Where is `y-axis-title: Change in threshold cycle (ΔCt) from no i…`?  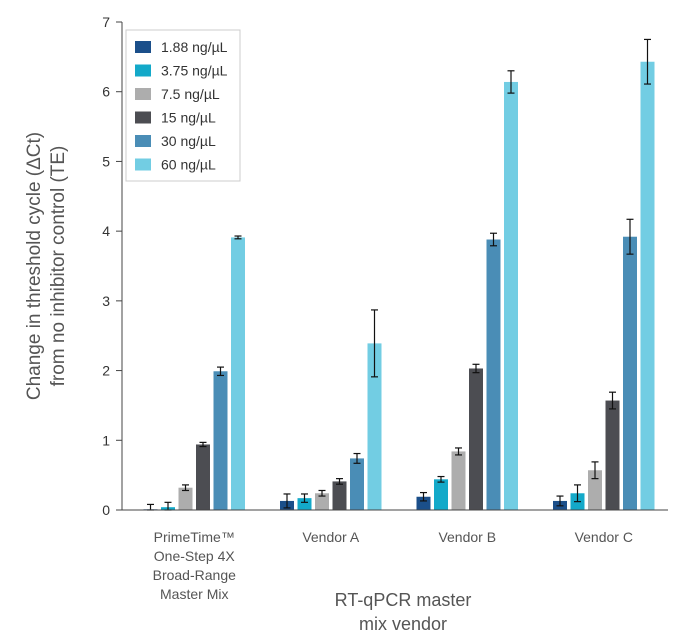
y-axis-title: Change in threshold cycle (ΔCt) from no i… is located at coordinates (46, 266).